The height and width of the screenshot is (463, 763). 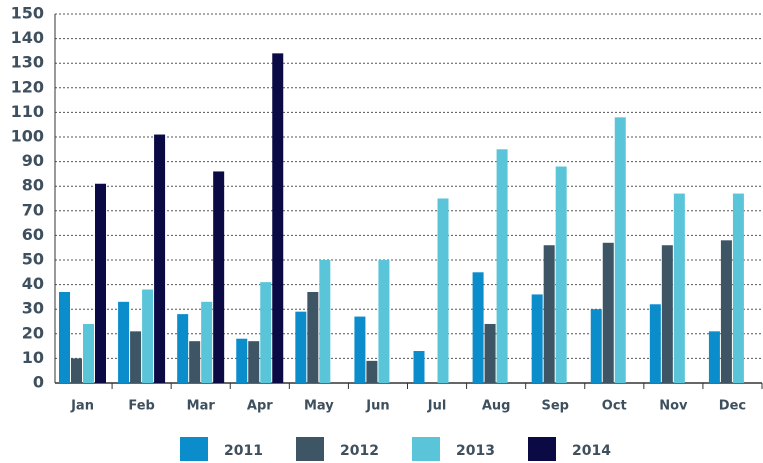 What do you see at coordinates (260, 406) in the screenshot?
I see `x-tick-label: Apr` at bounding box center [260, 406].